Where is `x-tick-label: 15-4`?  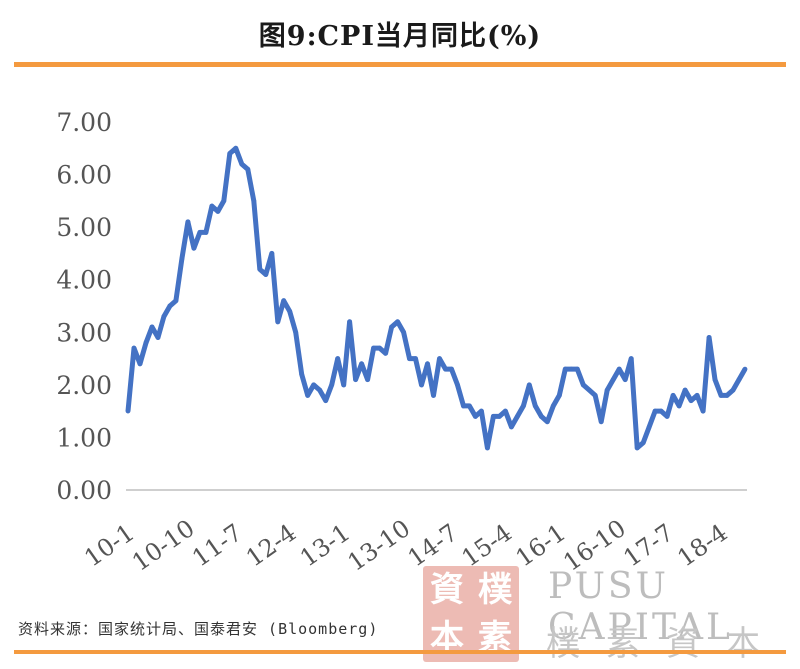 x-tick-label: 15-4 is located at coordinates (487, 546).